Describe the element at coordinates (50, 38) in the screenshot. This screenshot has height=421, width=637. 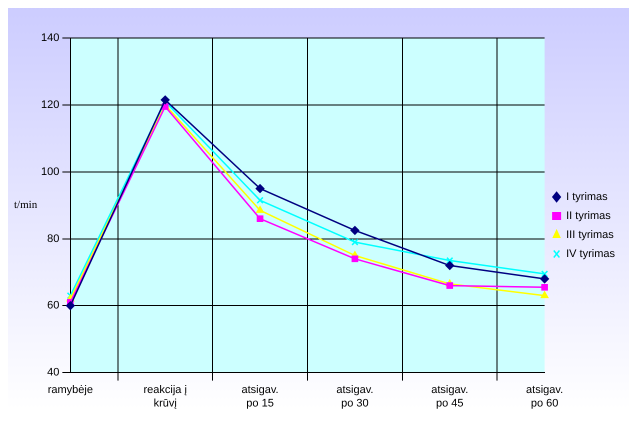
I see `y-tick-label: 140` at that location.